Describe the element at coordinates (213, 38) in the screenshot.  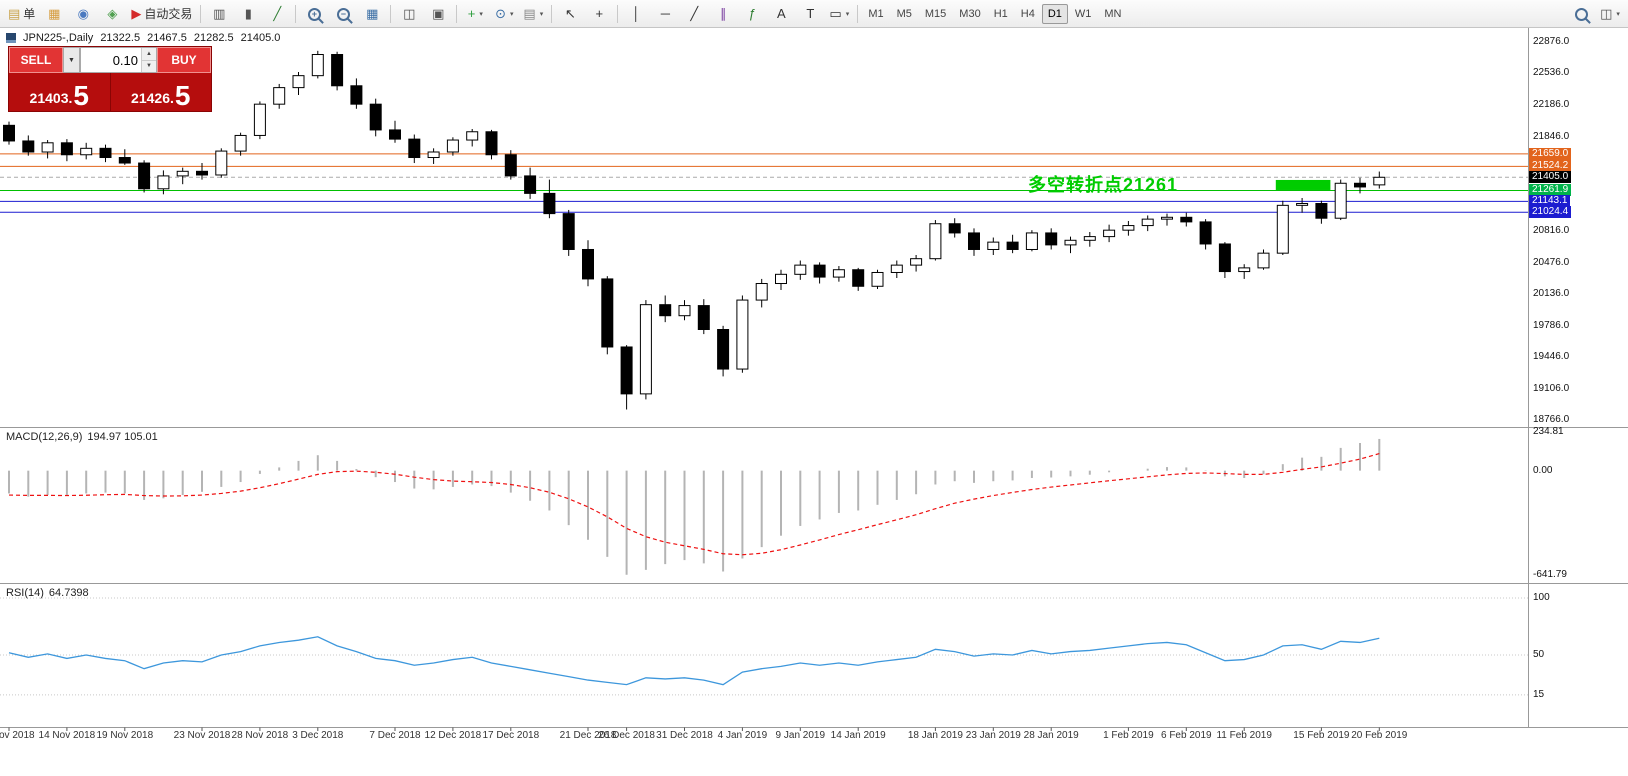
I see `ohlc-low: 21282.5` at that location.